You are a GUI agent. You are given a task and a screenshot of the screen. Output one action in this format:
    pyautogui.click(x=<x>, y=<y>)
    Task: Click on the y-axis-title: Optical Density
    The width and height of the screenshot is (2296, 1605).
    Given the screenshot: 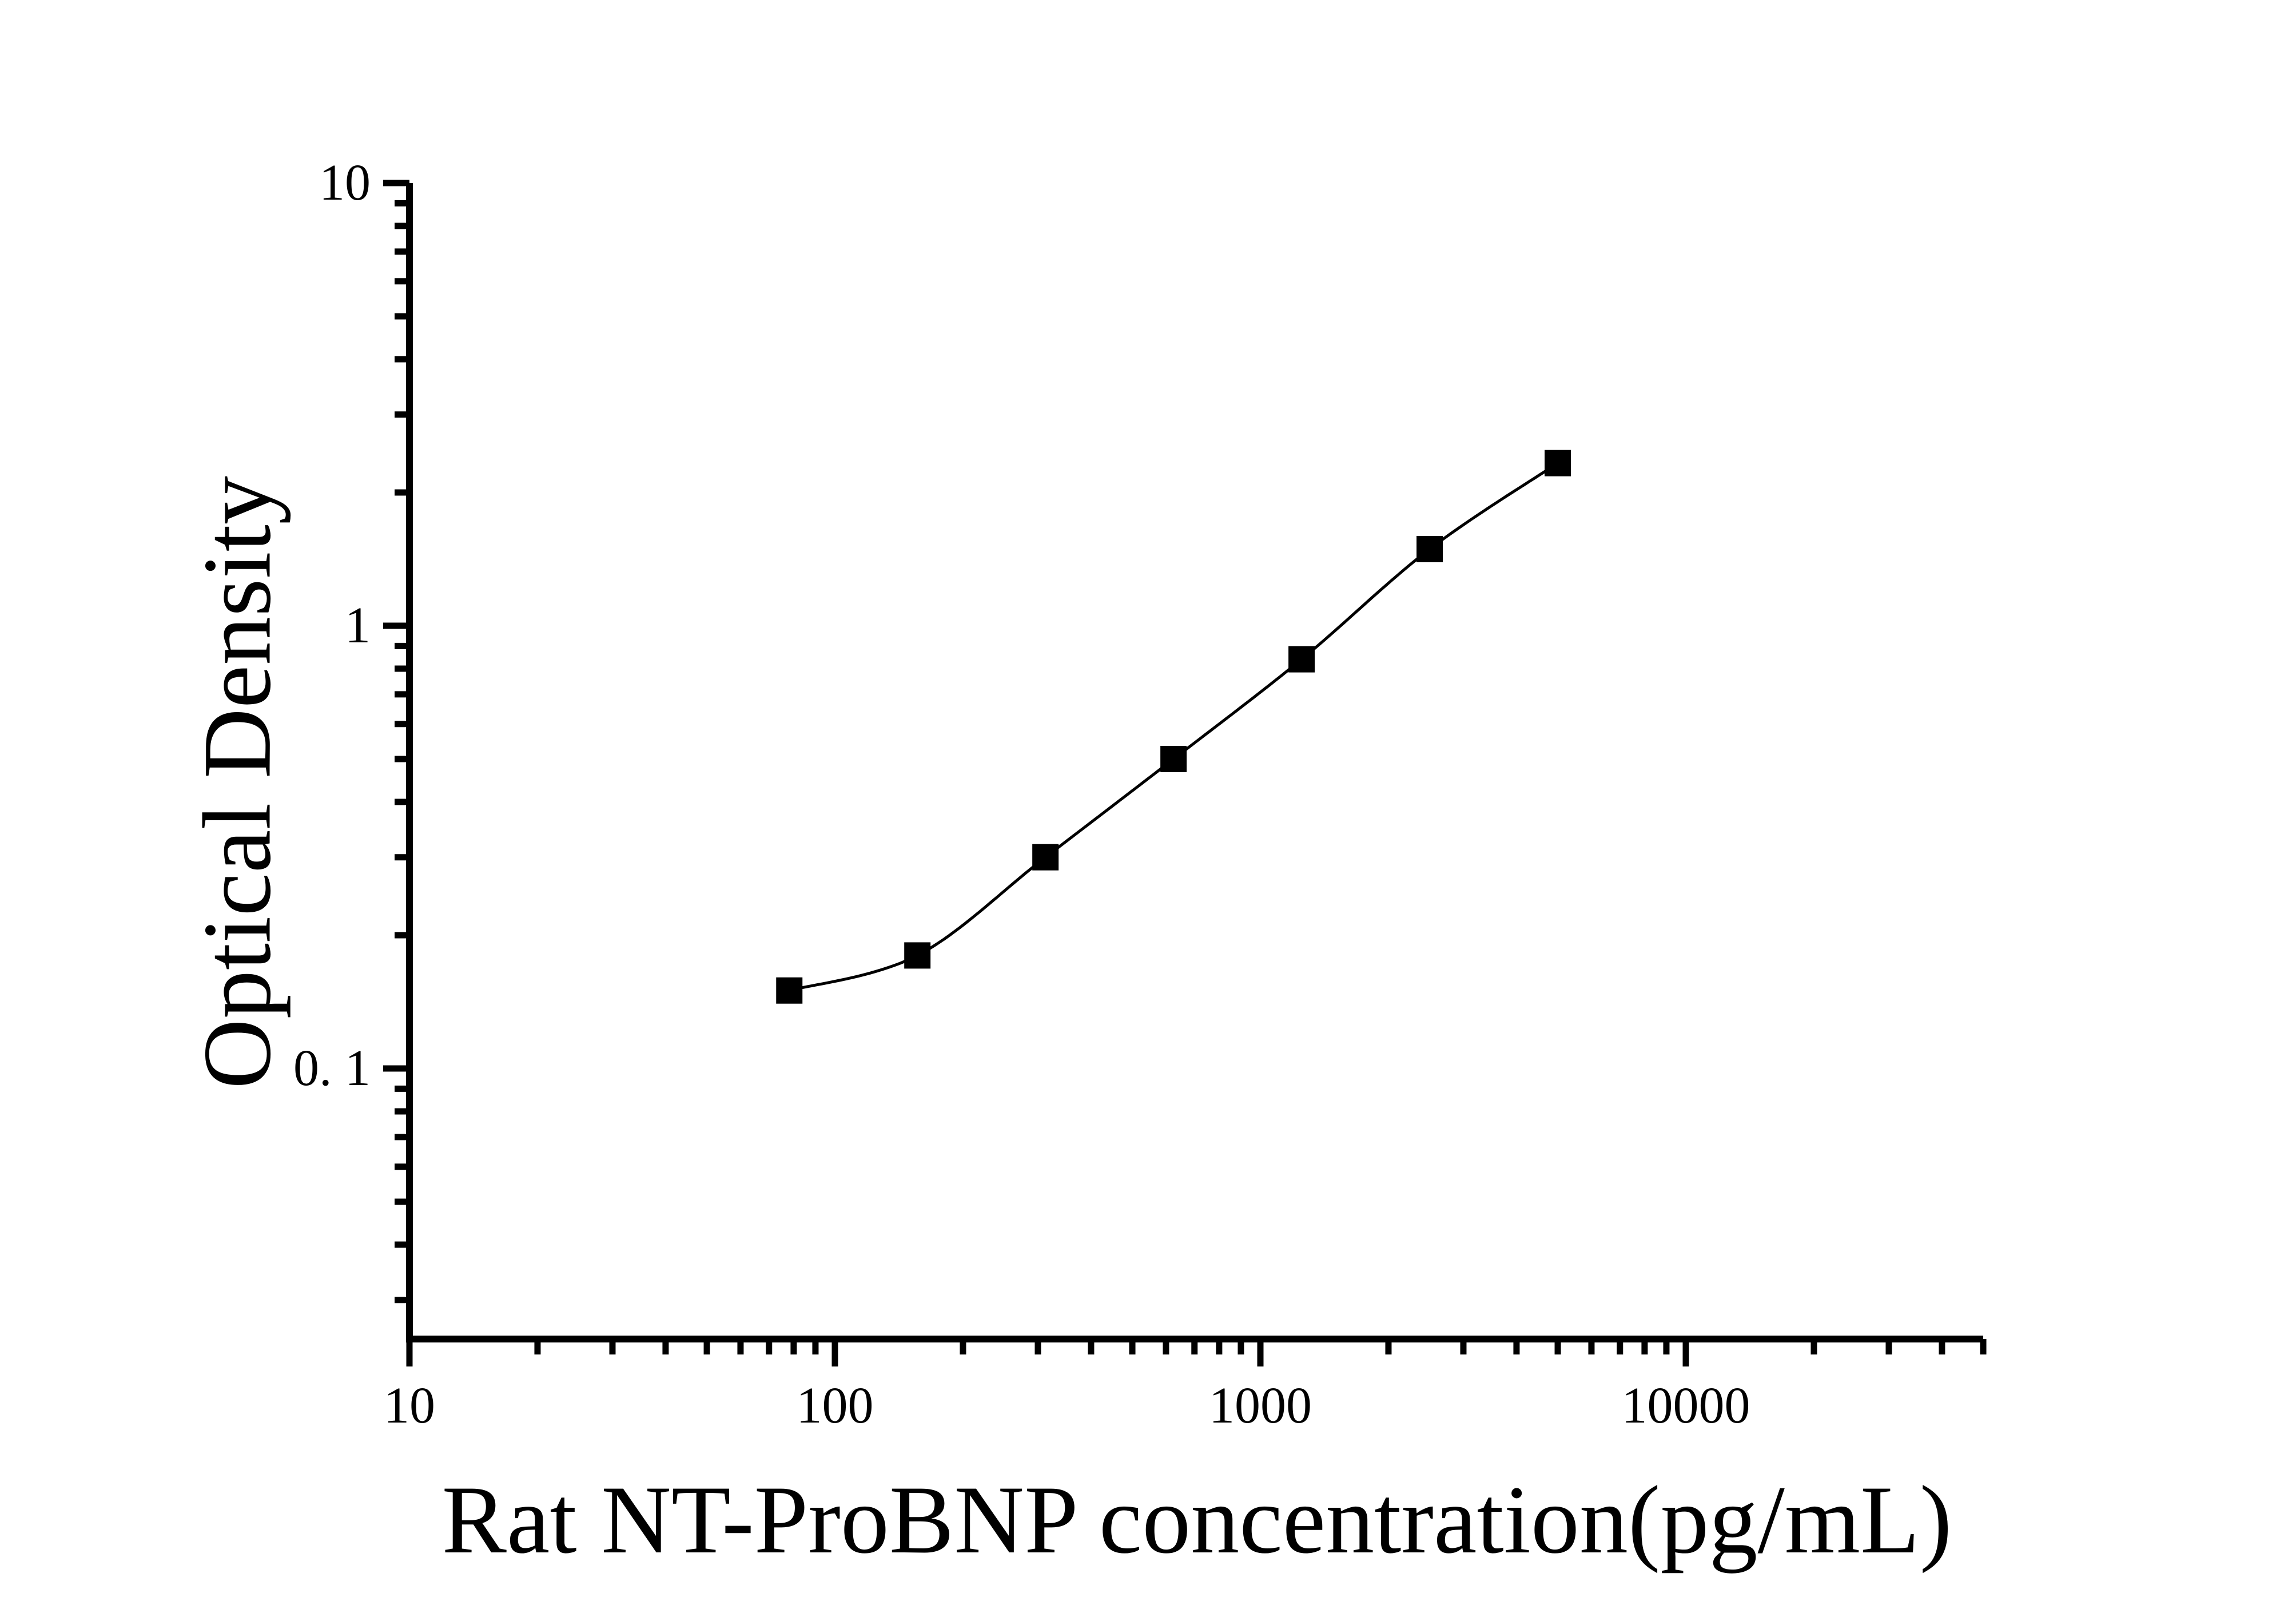 What is the action you would take?
    pyautogui.click(x=237, y=782)
    